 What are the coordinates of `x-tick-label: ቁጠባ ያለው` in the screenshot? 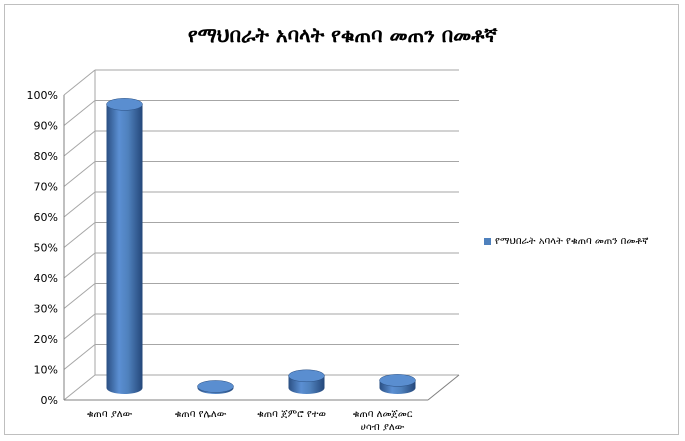 It's located at (110, 414).